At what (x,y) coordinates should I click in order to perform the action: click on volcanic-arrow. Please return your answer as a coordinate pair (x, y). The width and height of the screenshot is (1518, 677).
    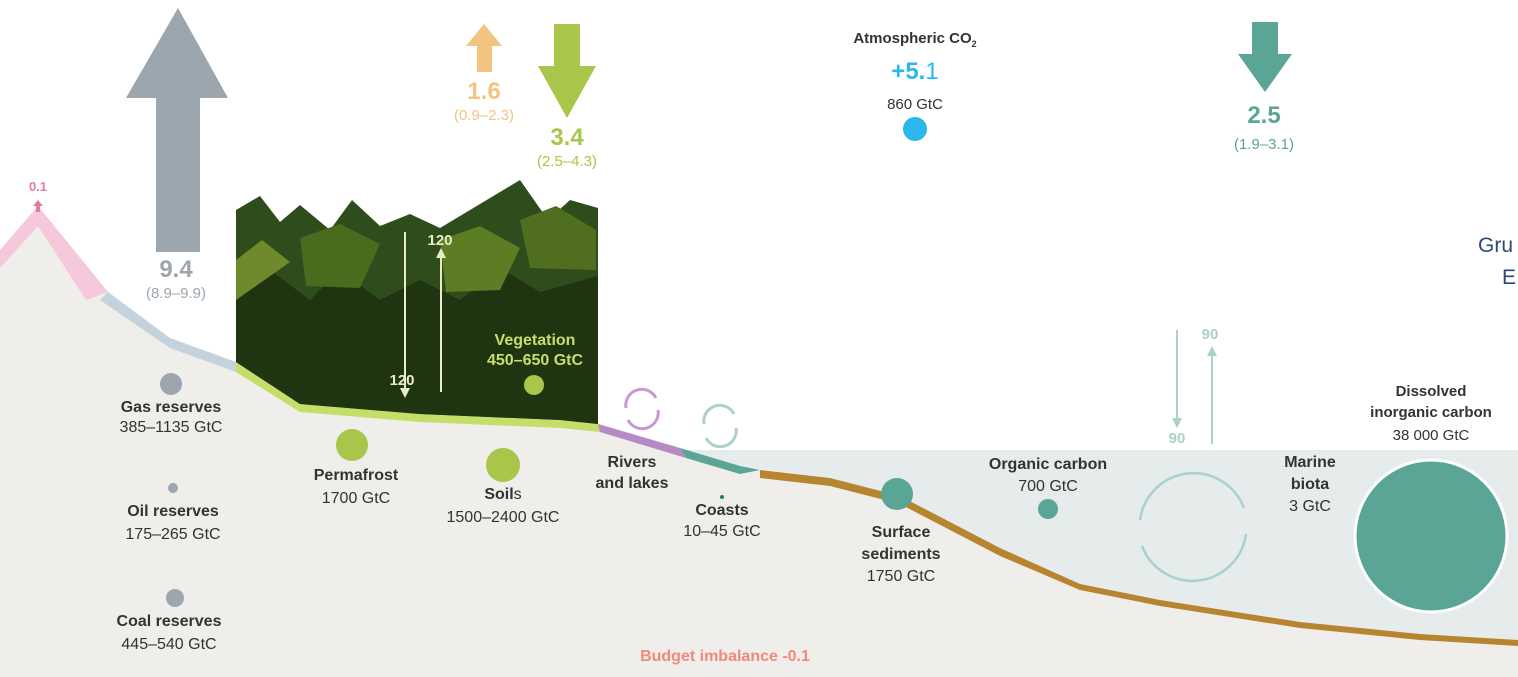
    Looking at the image, I should click on (38, 206).